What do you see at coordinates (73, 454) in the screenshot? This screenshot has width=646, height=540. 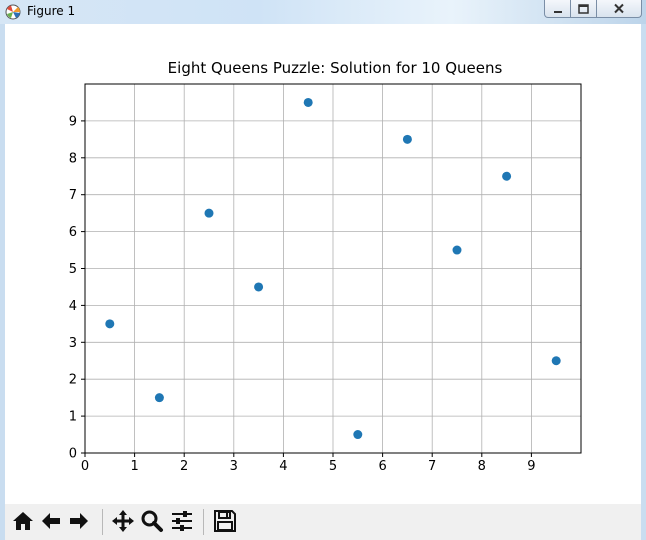 I see `y-tick-label: 0` at bounding box center [73, 454].